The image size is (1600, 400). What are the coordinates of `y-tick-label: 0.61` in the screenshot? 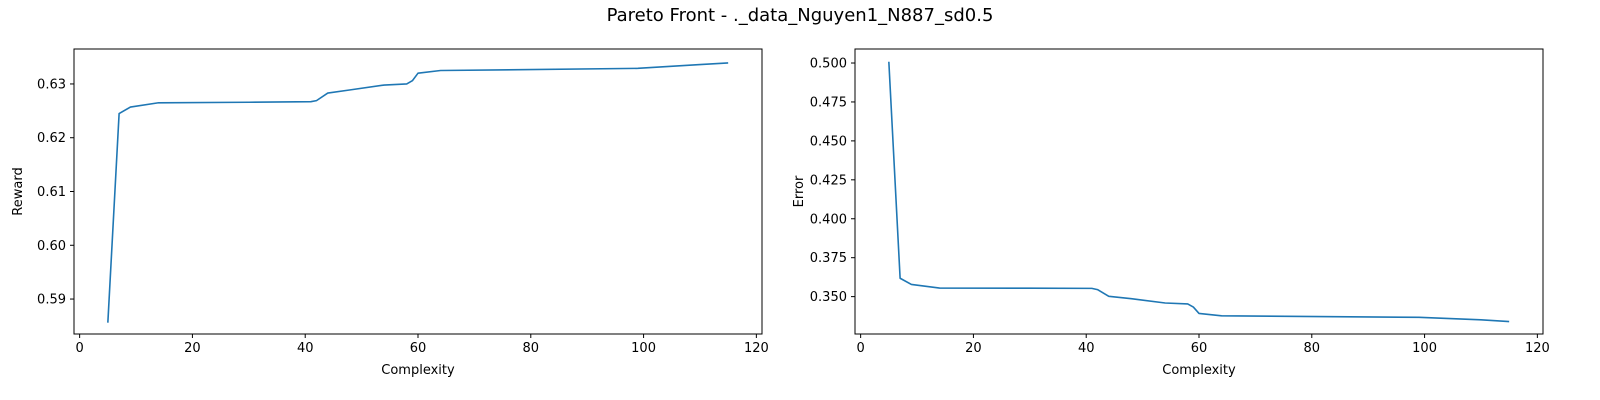 It's located at (51, 192).